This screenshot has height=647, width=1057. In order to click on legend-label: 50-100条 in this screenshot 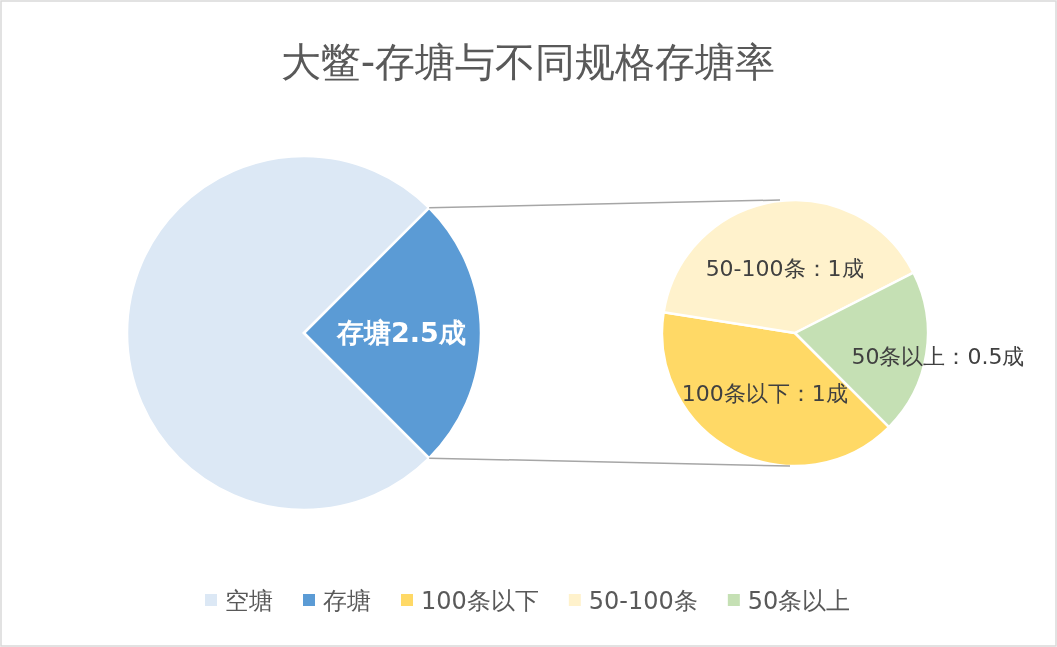, I will do `click(643, 601)`.